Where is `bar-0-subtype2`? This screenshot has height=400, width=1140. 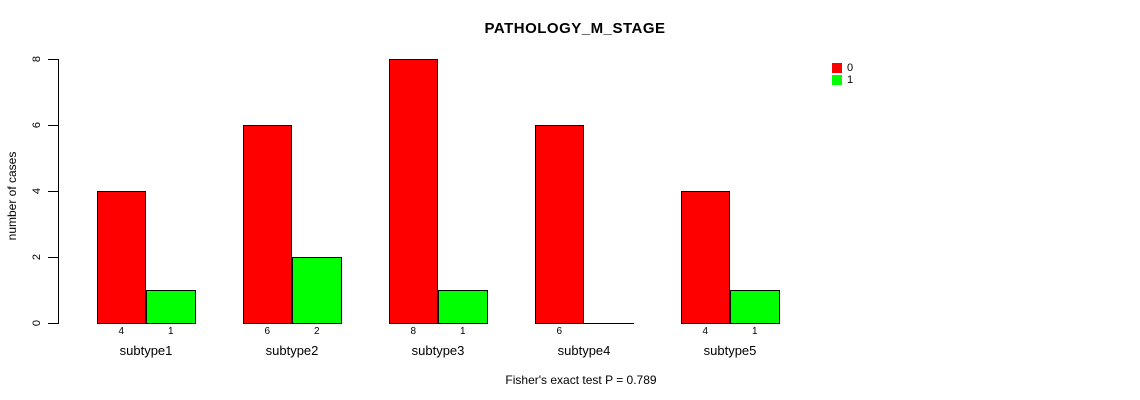
bar-0-subtype2 is located at coordinates (267, 224).